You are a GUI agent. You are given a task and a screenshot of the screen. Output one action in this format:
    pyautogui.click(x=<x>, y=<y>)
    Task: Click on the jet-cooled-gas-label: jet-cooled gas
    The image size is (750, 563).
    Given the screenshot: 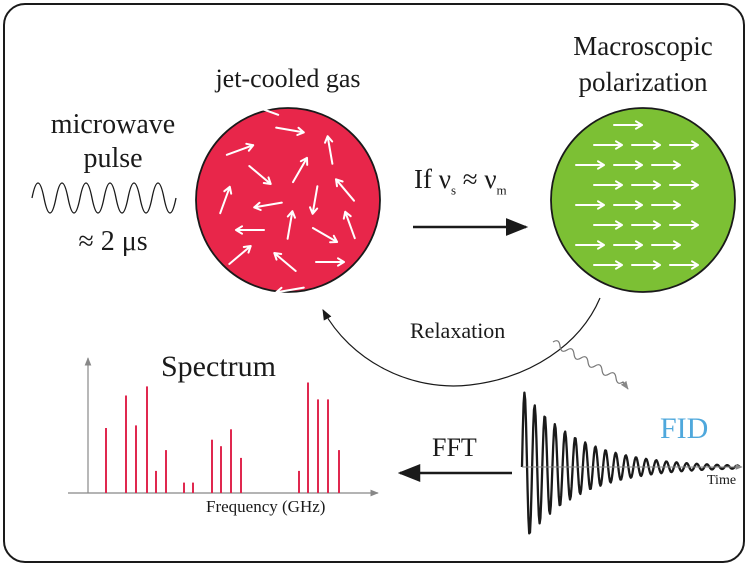 What is the action you would take?
    pyautogui.click(x=288, y=78)
    